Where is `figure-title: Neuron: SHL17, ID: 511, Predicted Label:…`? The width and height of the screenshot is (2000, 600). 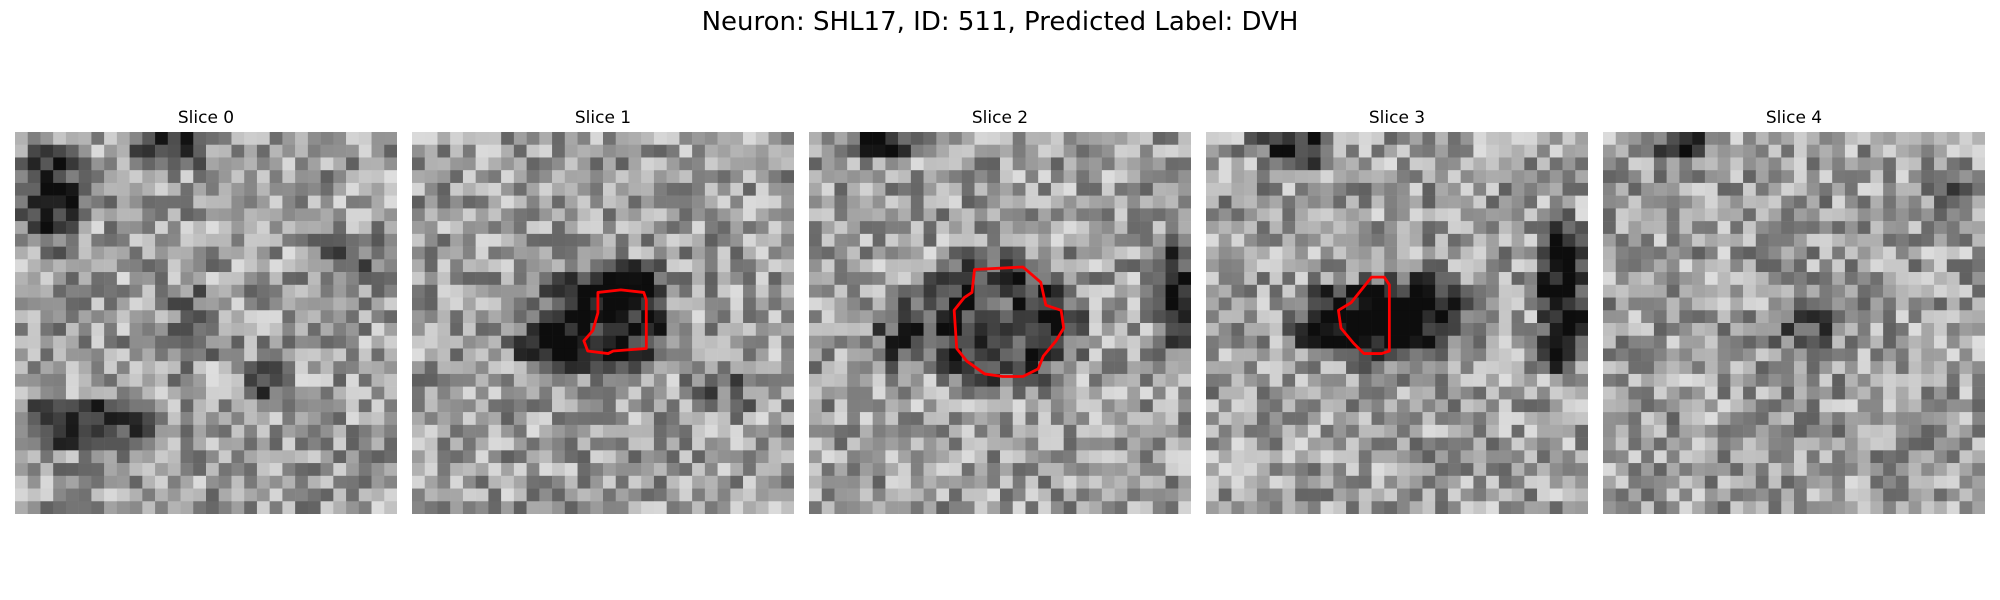 figure-title: Neuron: SHL17, ID: 511, Predicted Label:… is located at coordinates (1000, 22).